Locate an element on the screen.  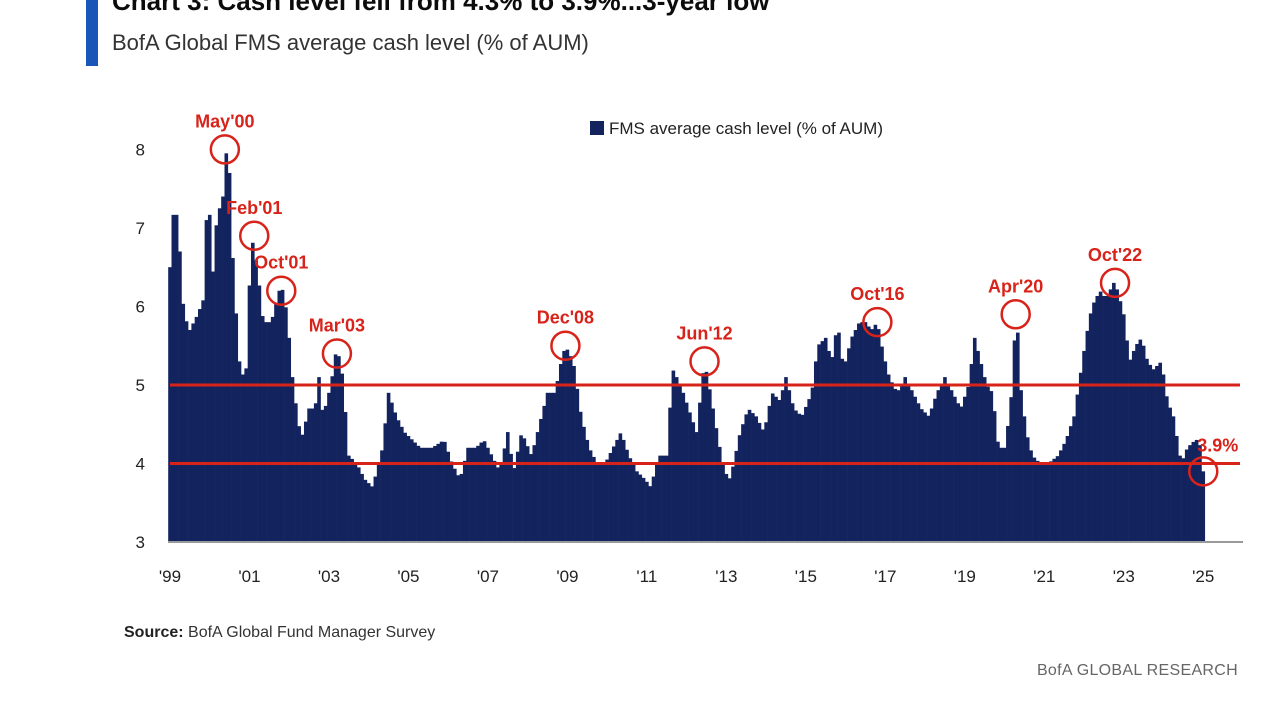
brand-footer: BofA GLOBAL RESEARCH is located at coordinates (1137, 670).